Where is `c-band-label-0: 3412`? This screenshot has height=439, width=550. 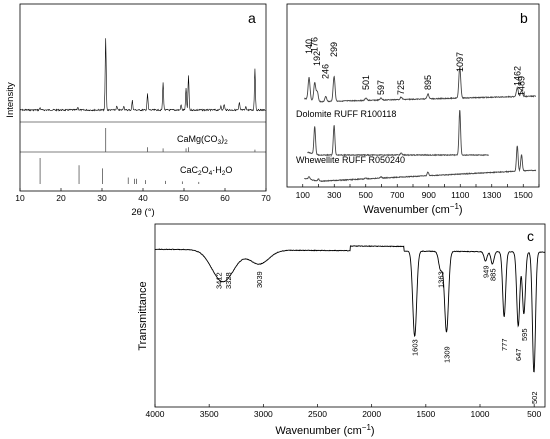
c-band-label-0: 3412 is located at coordinates (219, 280).